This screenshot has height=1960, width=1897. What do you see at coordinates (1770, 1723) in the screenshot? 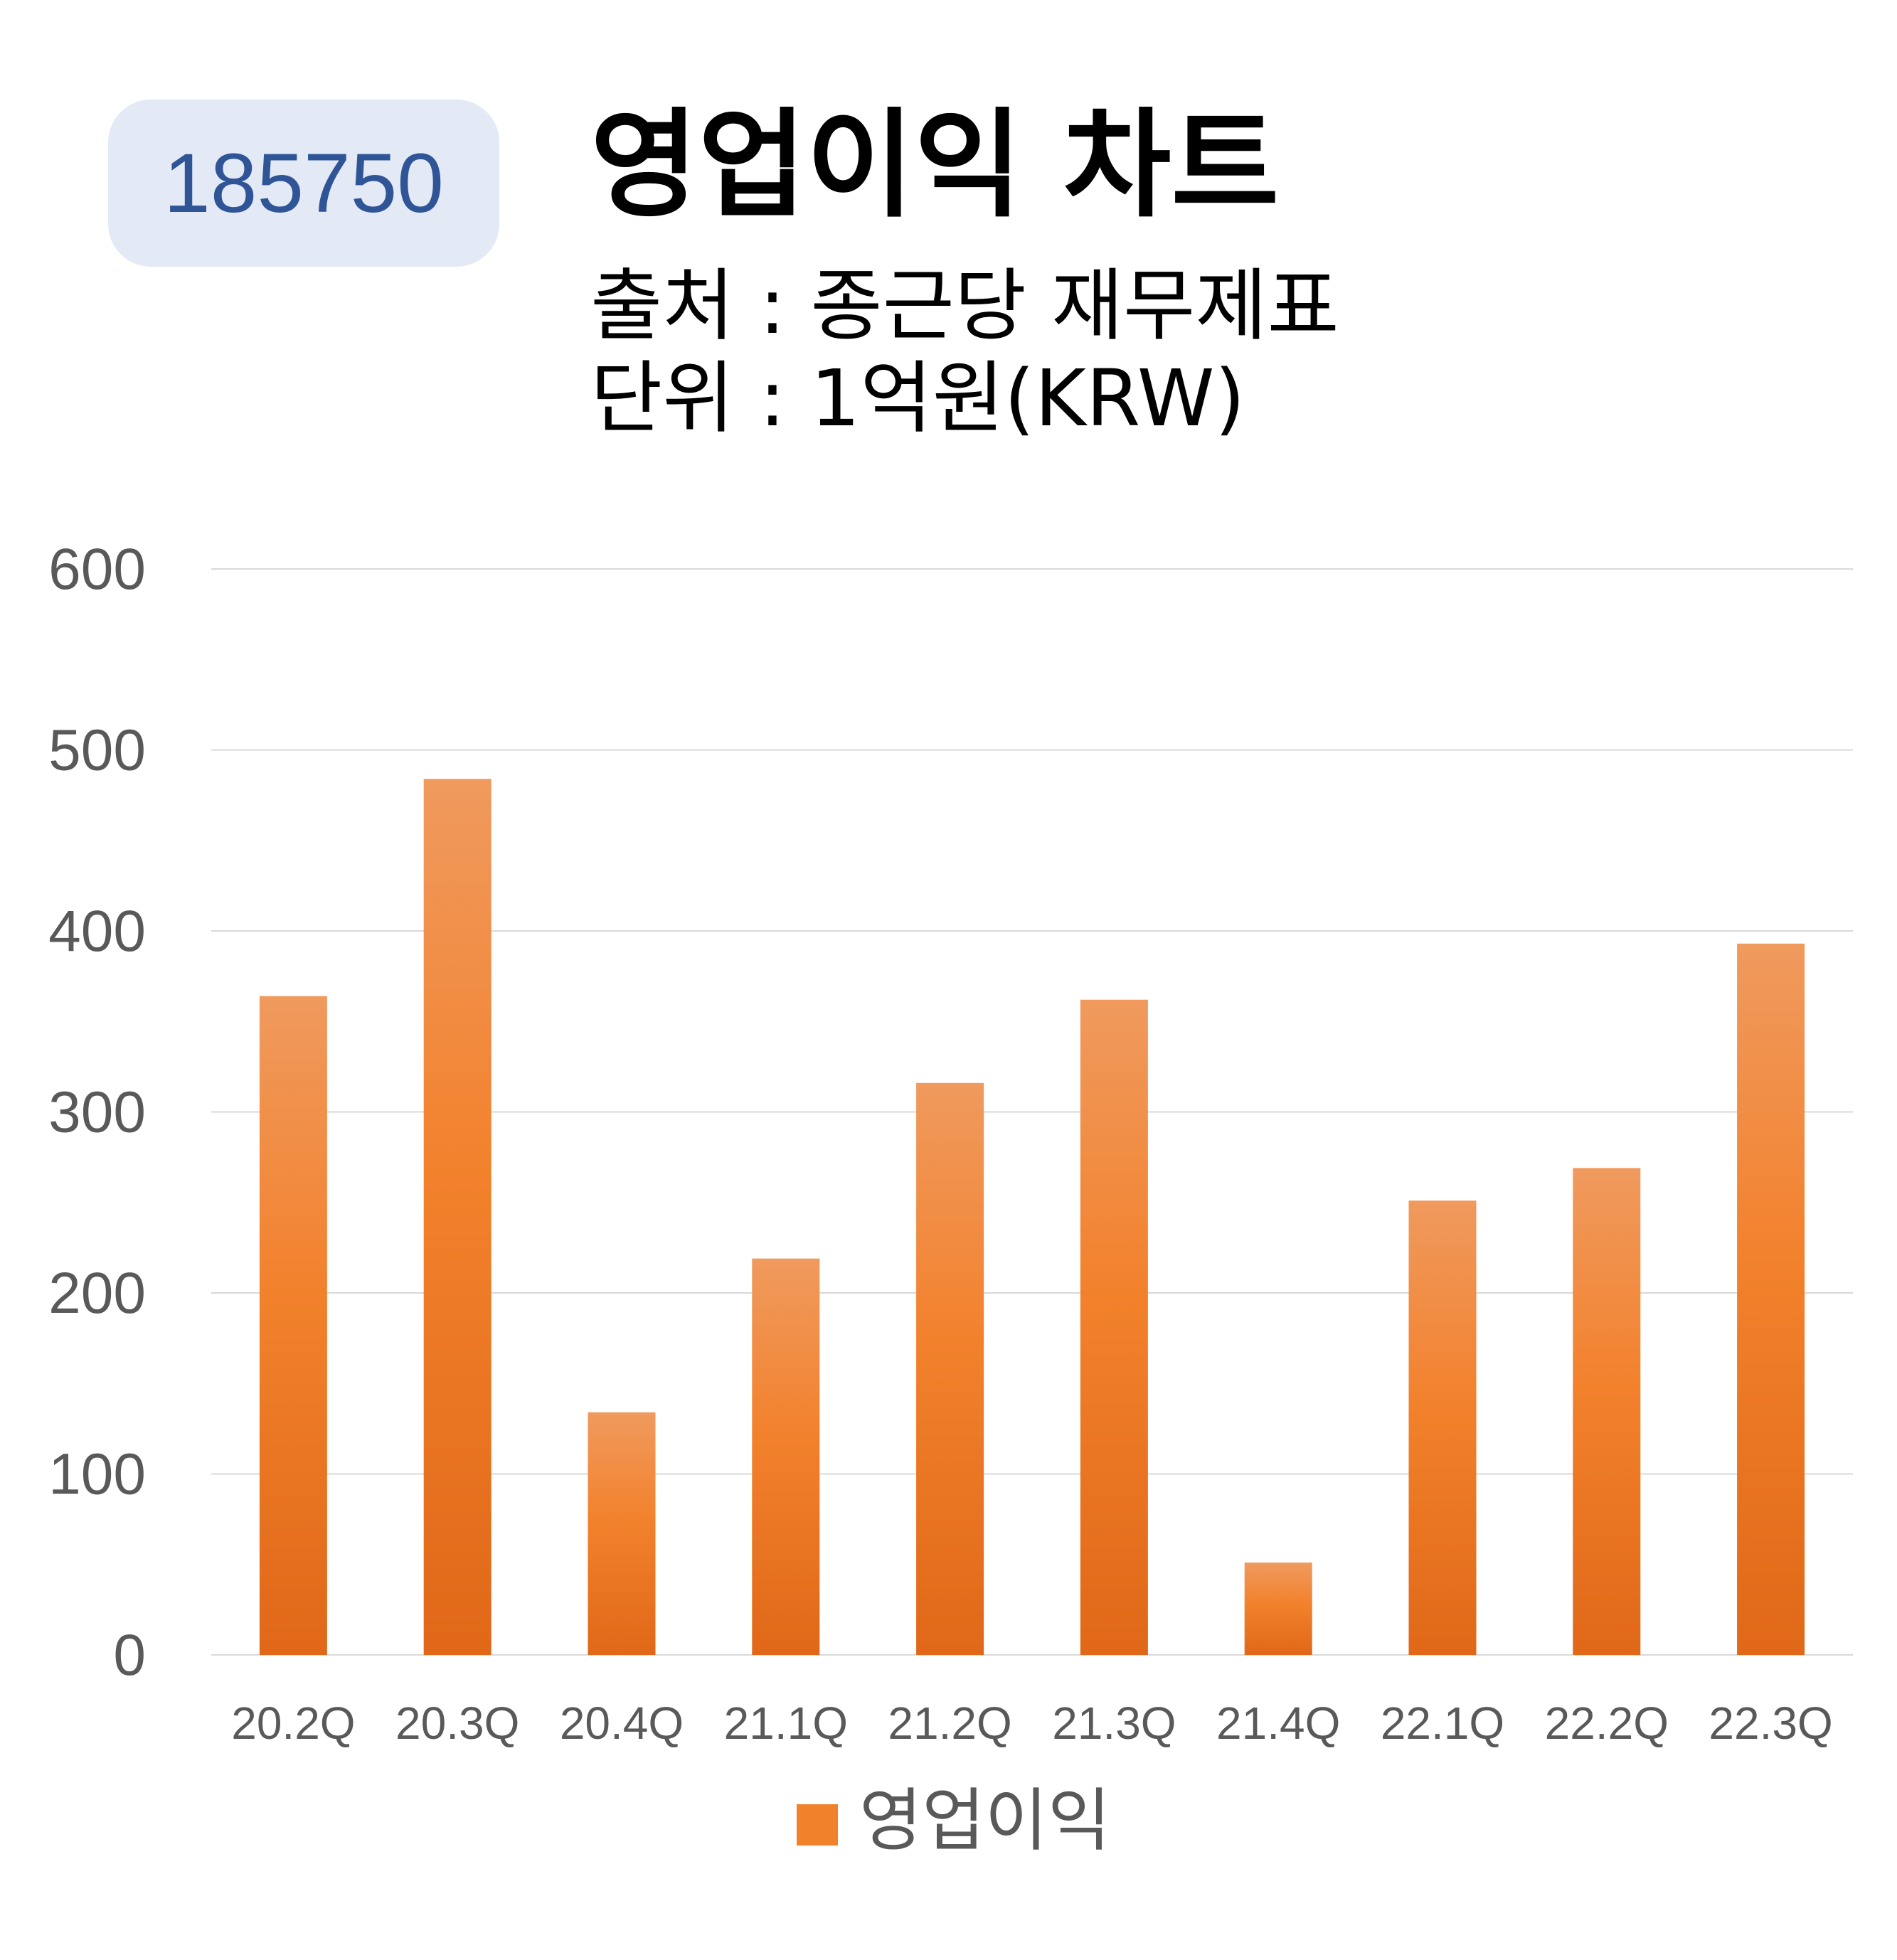
I see `x-tick-label: 22.3Q` at bounding box center [1770, 1723].